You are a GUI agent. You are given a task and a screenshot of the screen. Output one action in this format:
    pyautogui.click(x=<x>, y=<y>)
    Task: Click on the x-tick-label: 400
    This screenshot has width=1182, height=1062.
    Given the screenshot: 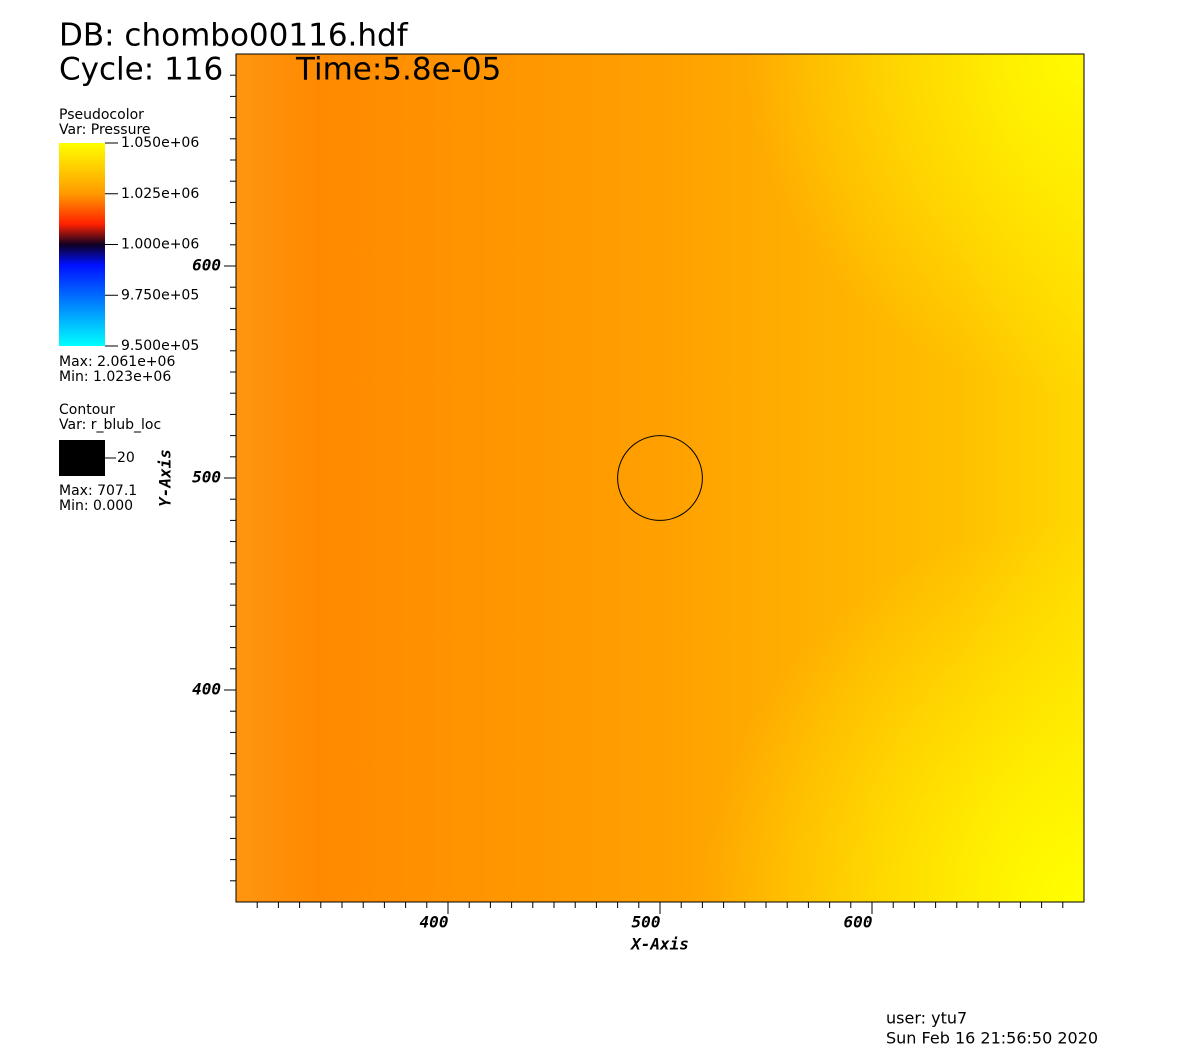 What is the action you would take?
    pyautogui.click(x=434, y=922)
    